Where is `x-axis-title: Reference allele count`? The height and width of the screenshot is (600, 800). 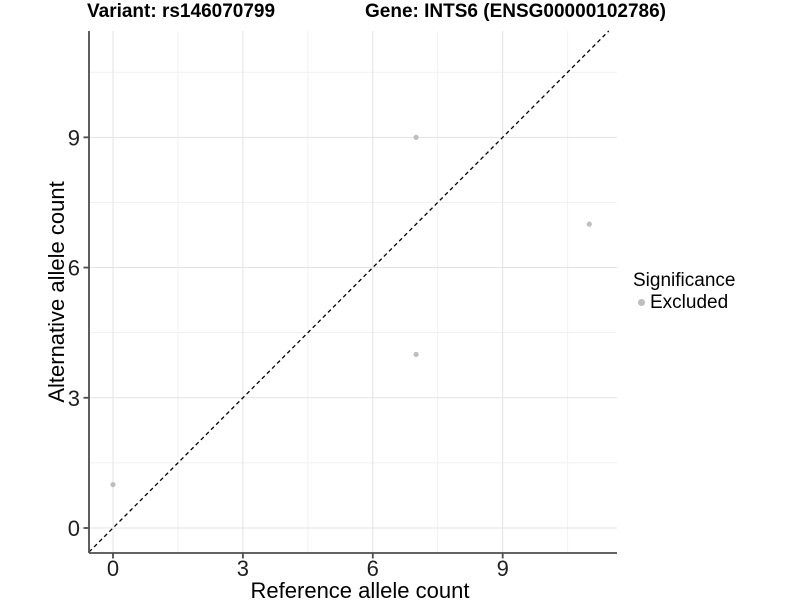
x-axis-title: Reference allele count is located at coordinates (360, 589).